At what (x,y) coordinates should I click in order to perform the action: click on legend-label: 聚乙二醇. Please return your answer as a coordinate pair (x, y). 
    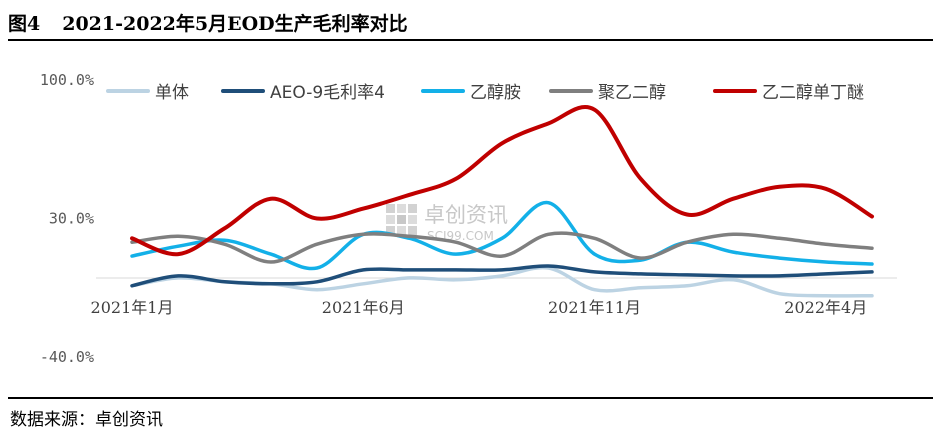
    Looking at the image, I should click on (632, 93).